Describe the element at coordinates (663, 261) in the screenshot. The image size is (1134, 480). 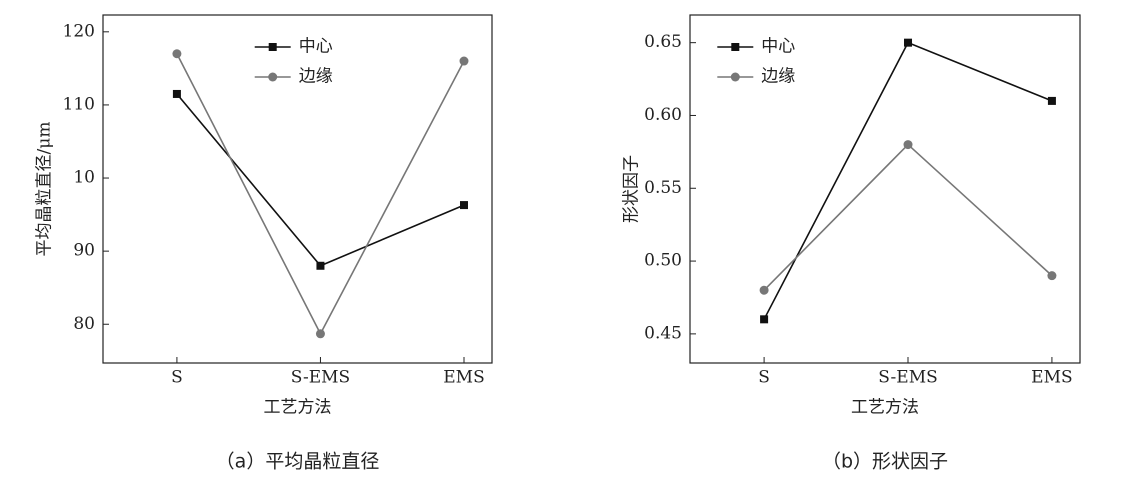
I see `y-tick-label: 0.50` at that location.